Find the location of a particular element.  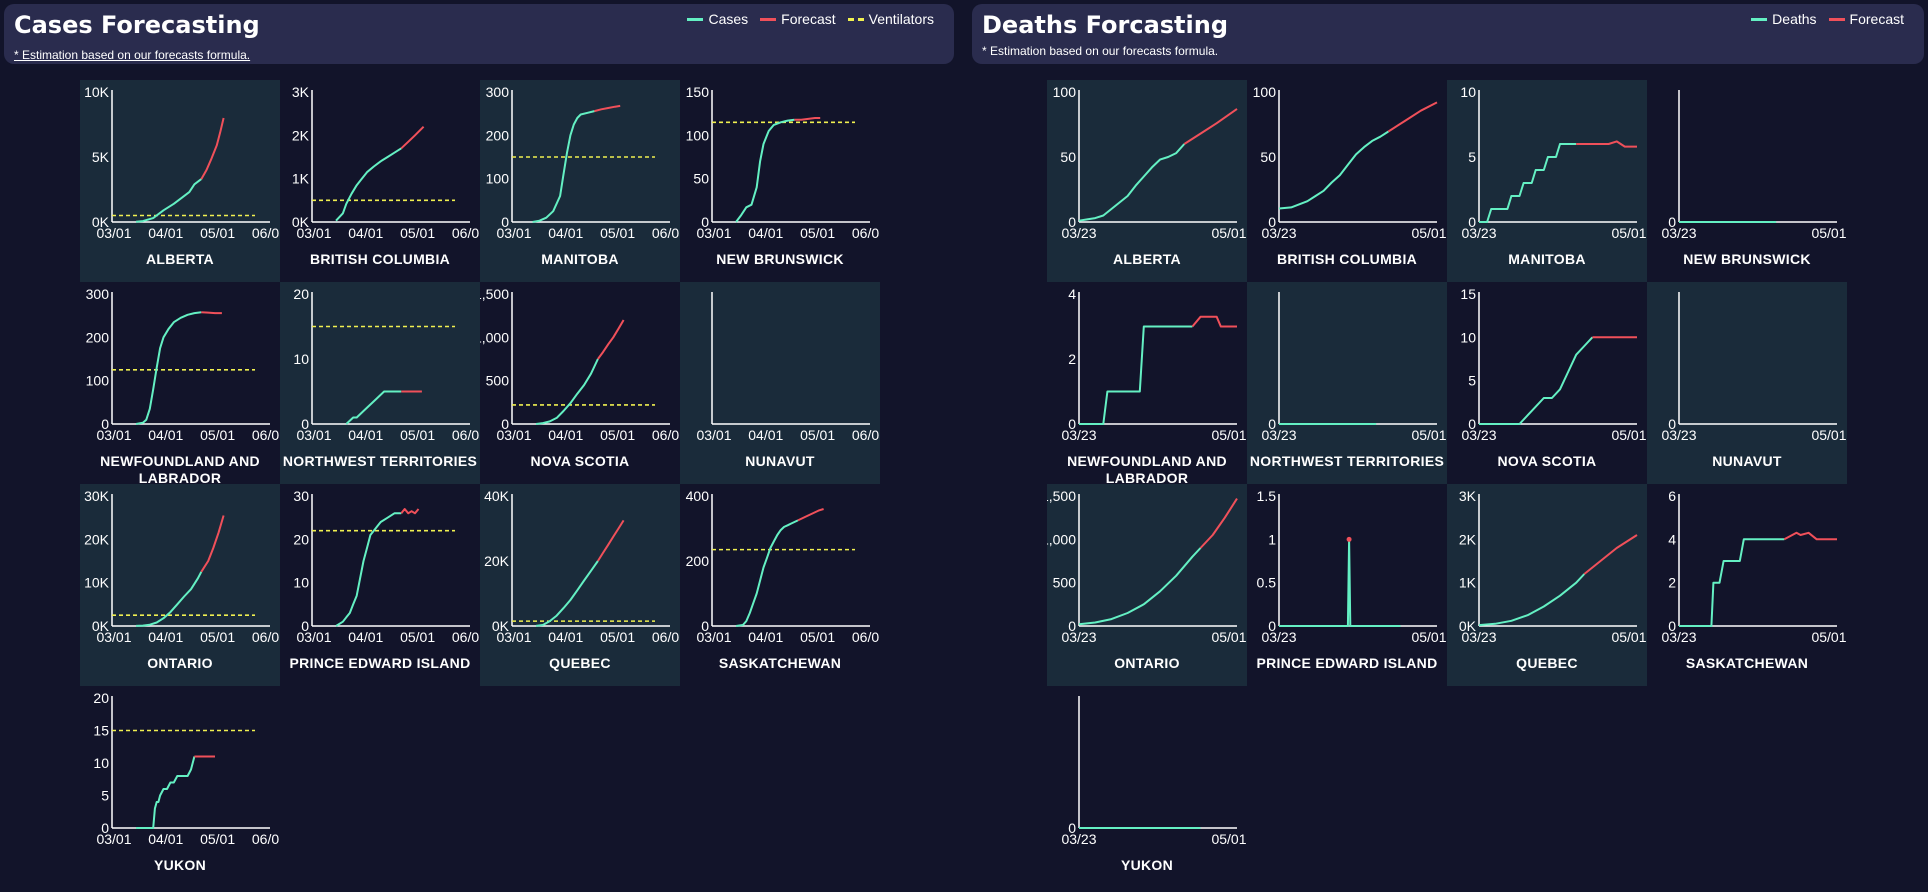

cases-chart-manitoba: 0 100 200 300 03/01 04/01 05/01 06/01 MANITOBA is located at coordinates (580, 181).